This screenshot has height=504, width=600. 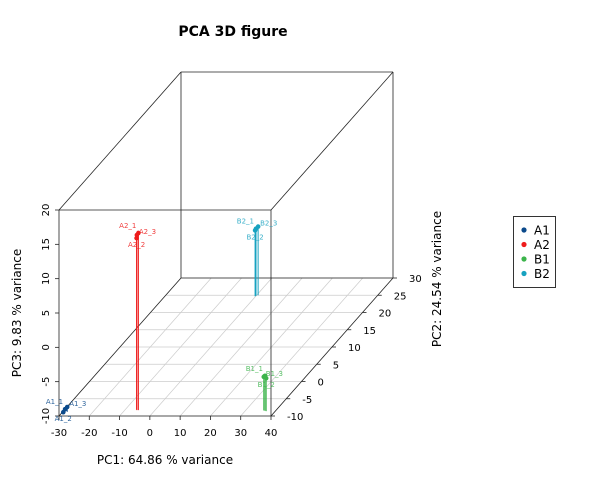 What do you see at coordinates (165, 460) in the screenshot?
I see `x-axis-label: PC1: 64.86 % variance` at bounding box center [165, 460].